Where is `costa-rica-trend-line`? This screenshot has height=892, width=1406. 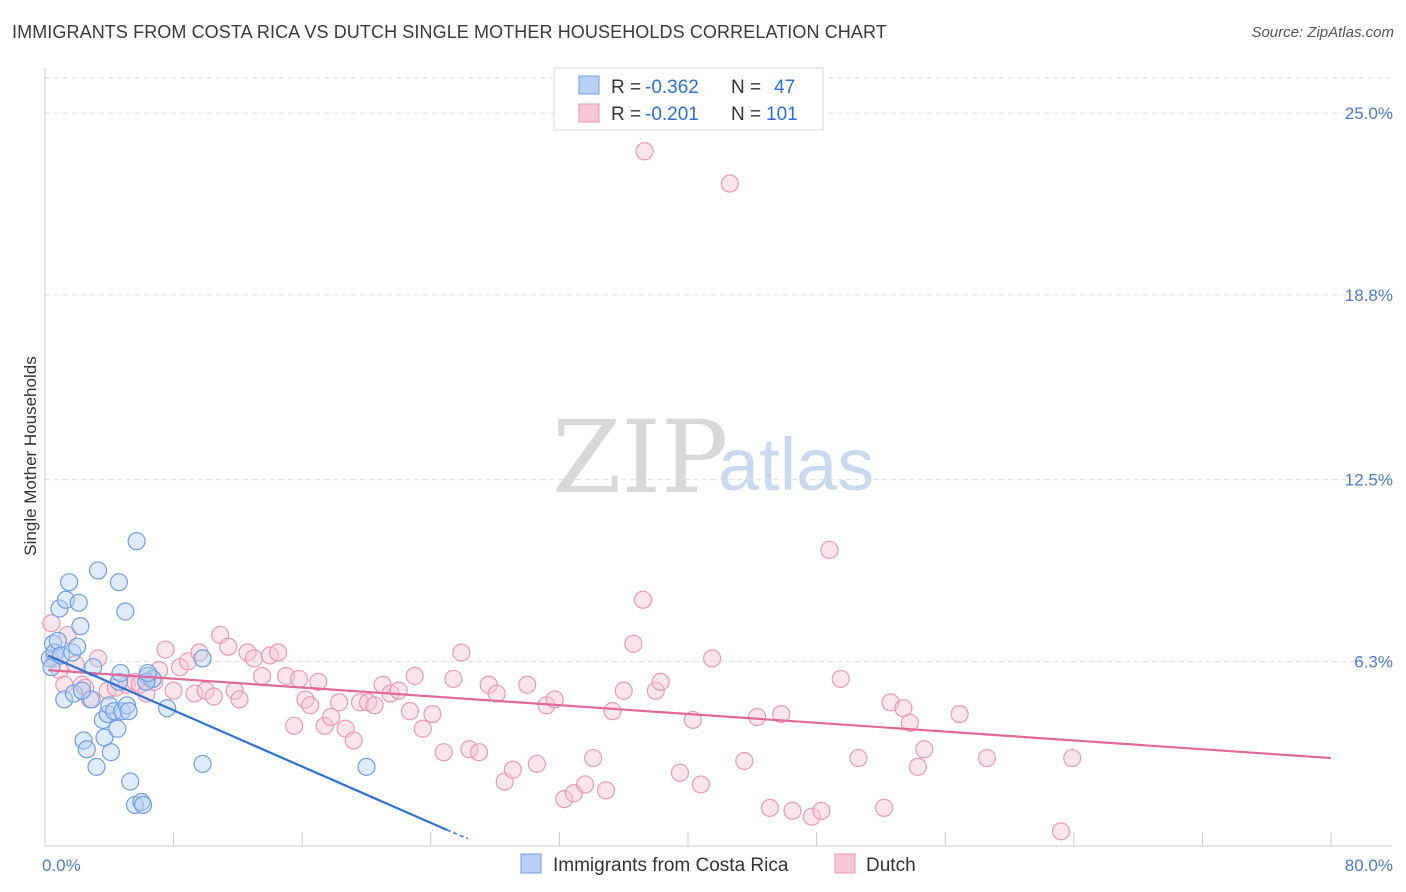
costa-rica-trend-line is located at coordinates (247, 742).